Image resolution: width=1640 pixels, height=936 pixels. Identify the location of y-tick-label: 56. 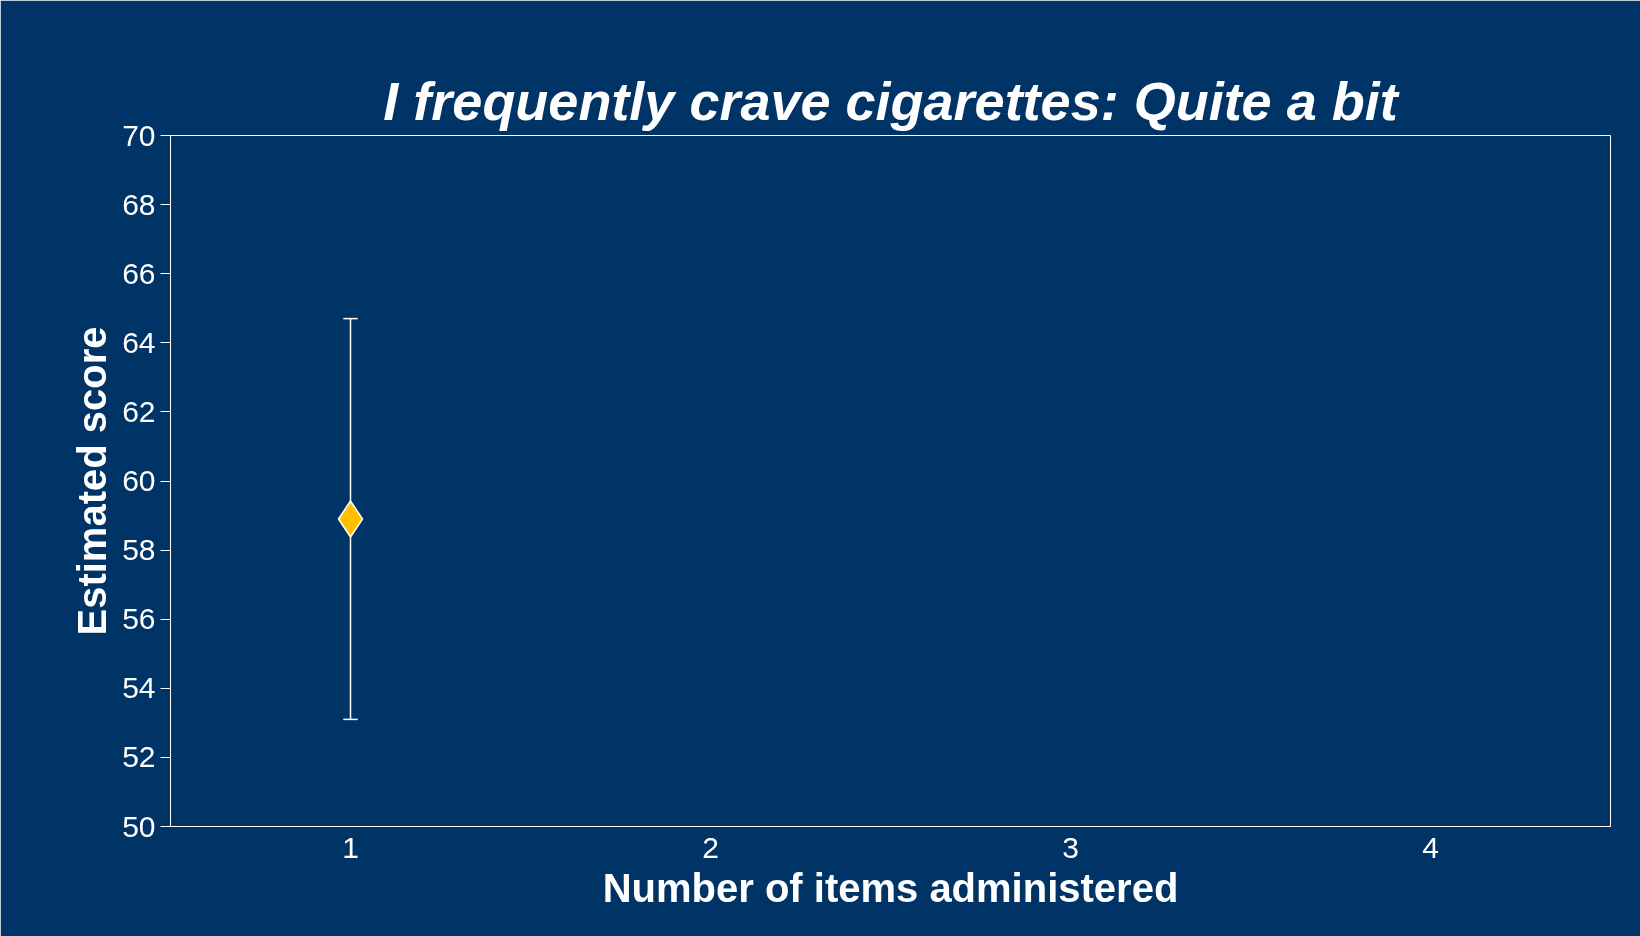
(139, 619).